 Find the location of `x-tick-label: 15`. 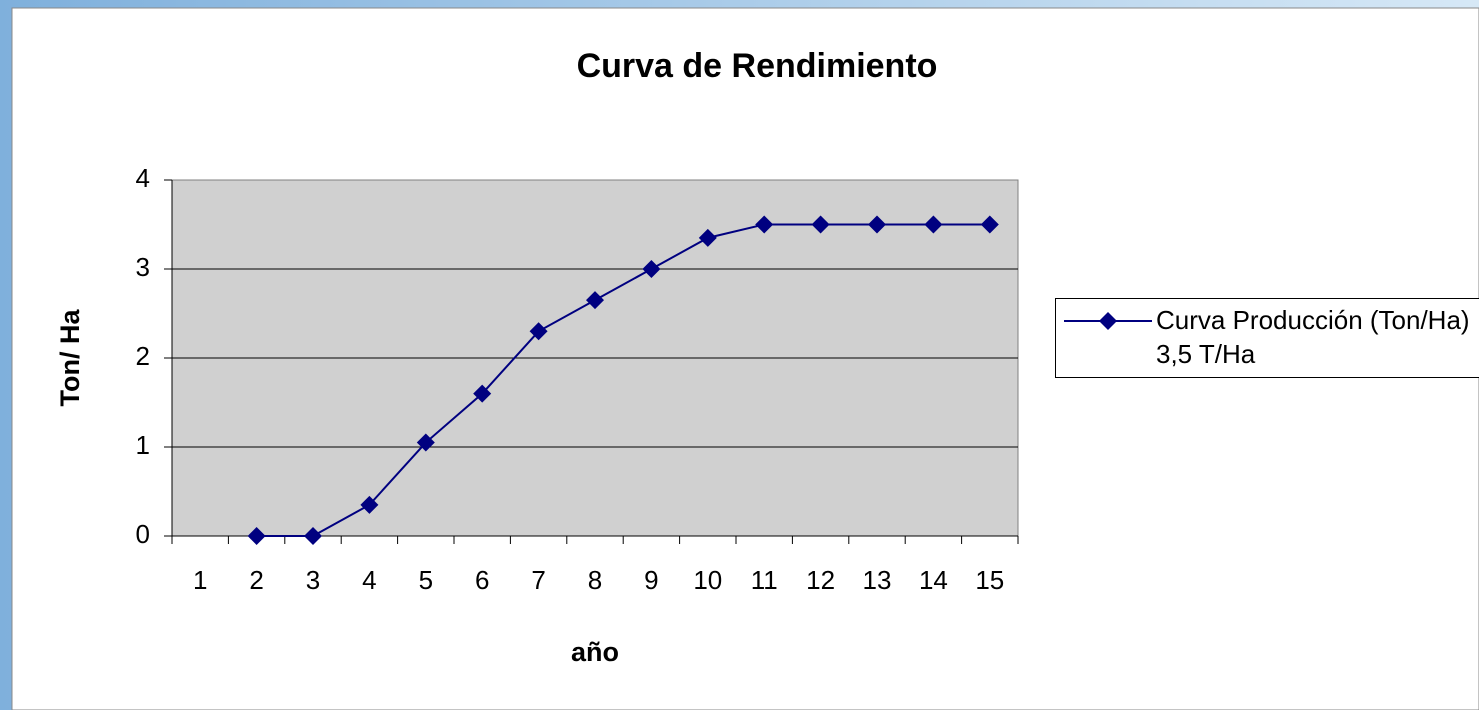

x-tick-label: 15 is located at coordinates (989, 580).